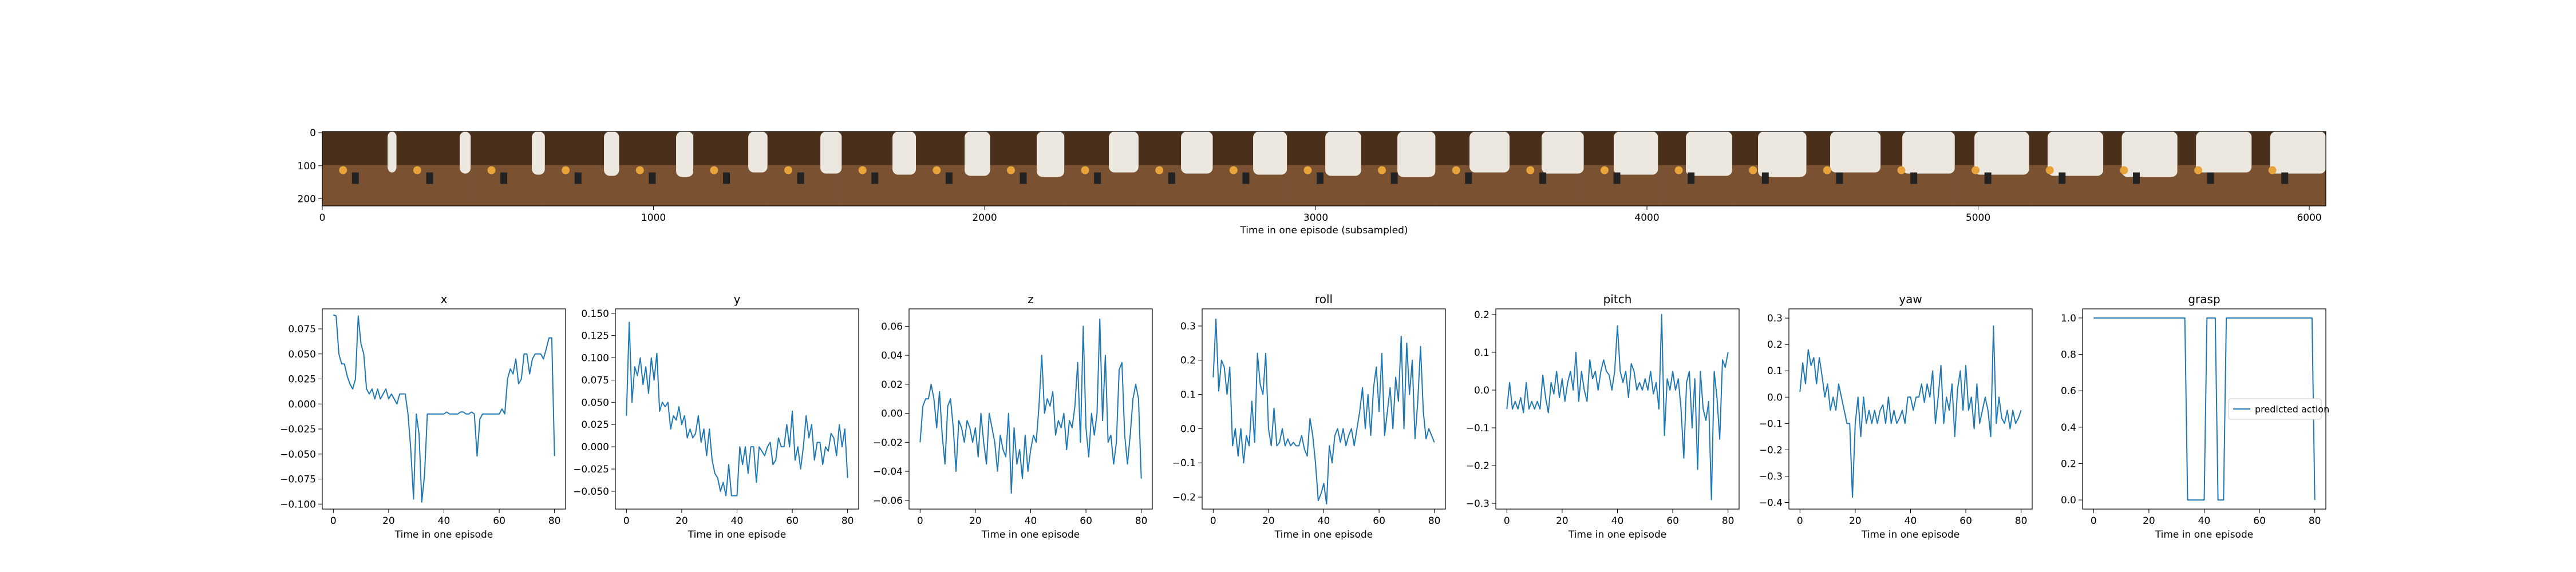 The image size is (2576, 572). What do you see at coordinates (653, 218) in the screenshot?
I see `x-tick-label: 1000` at bounding box center [653, 218].